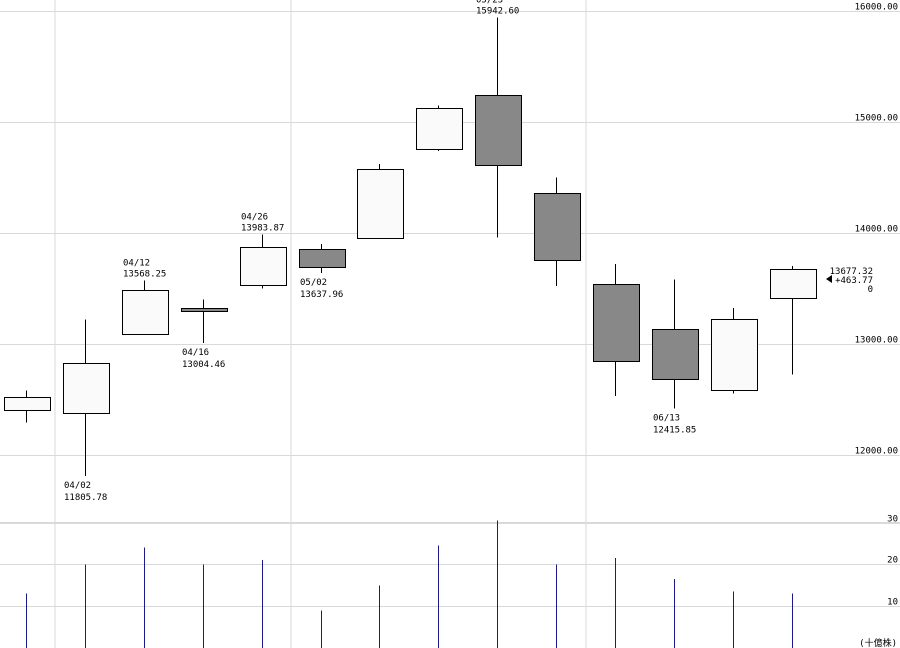  Describe the element at coordinates (892, 561) in the screenshot. I see `volume-tick-label: 20` at that location.